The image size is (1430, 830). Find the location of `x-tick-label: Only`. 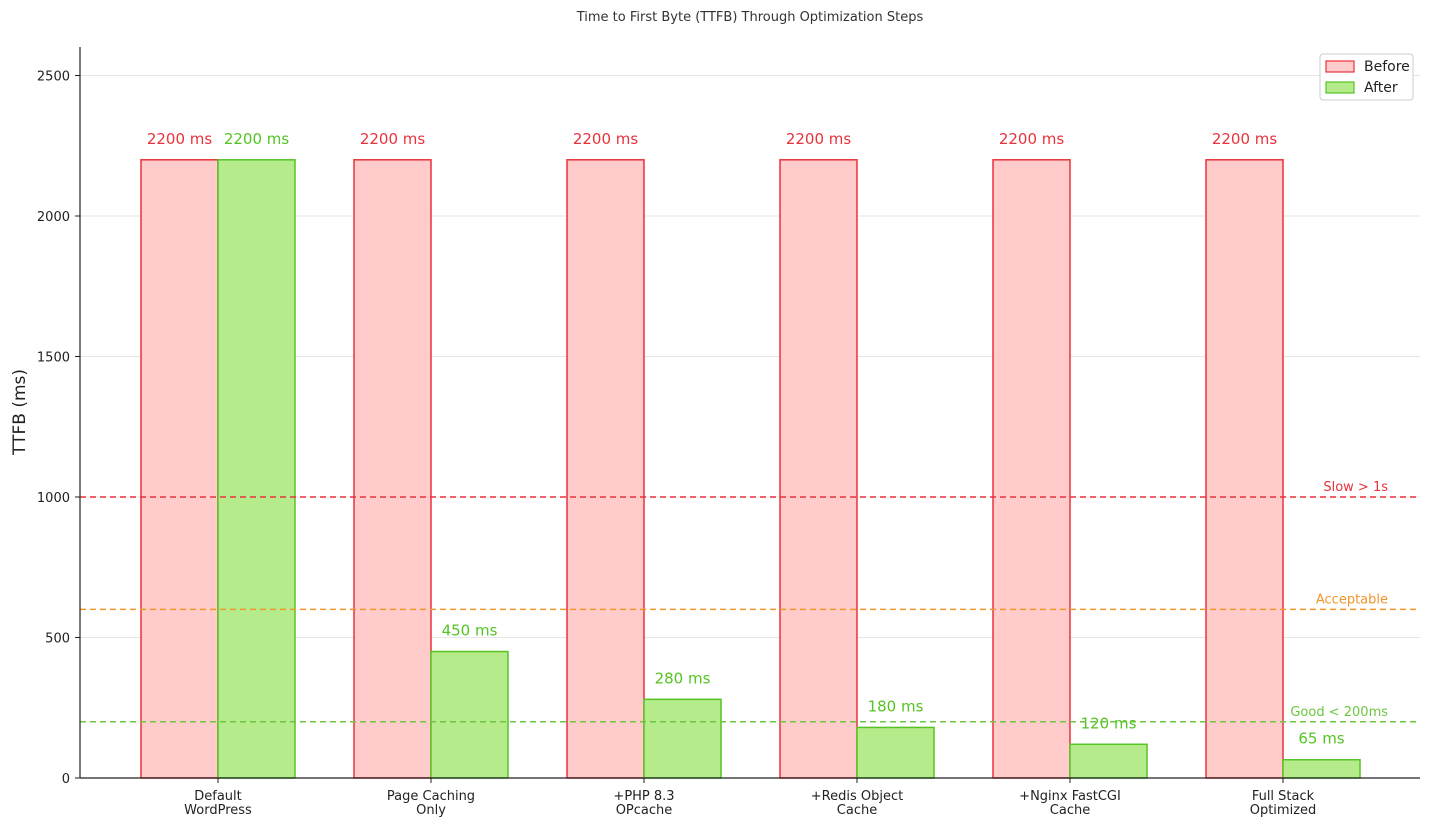

x-tick-label: Only is located at coordinates (431, 810).